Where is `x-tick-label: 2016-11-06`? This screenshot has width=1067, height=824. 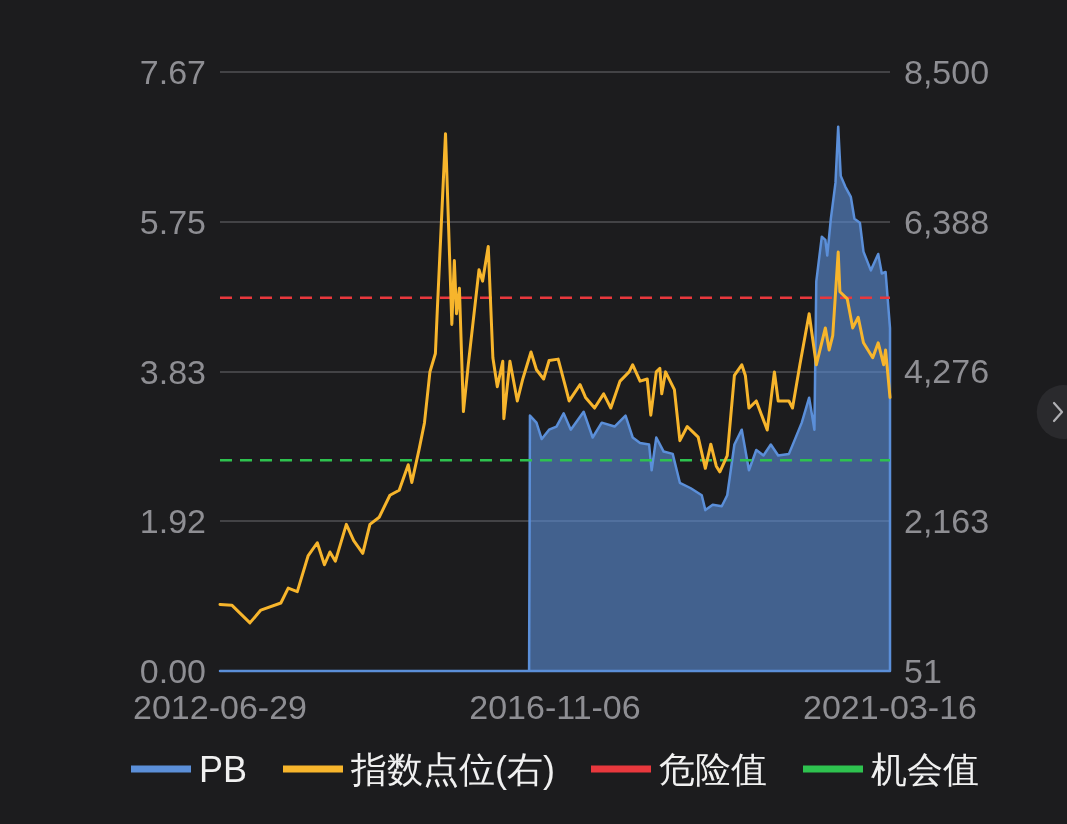
x-tick-label: 2016-11-06 is located at coordinates (555, 707).